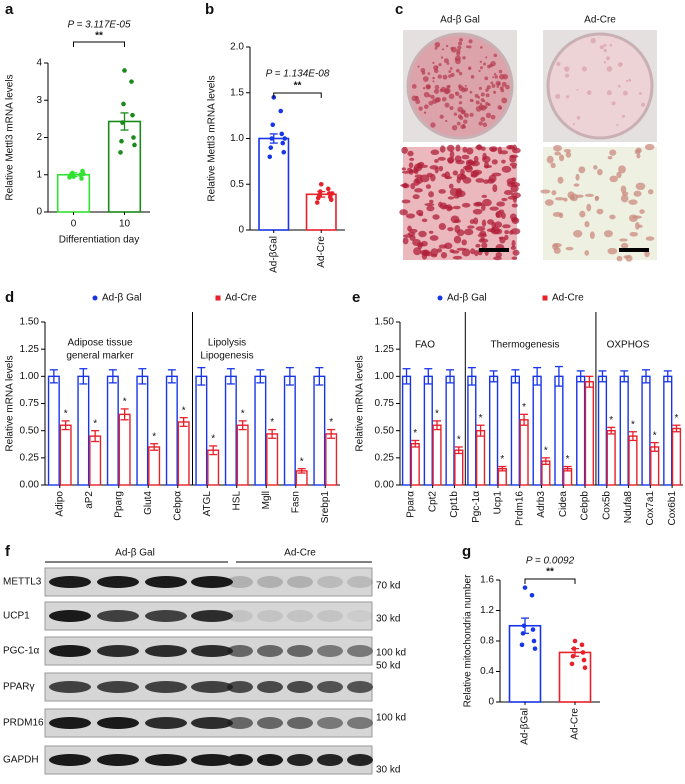  I want to click on y-tick-label: 1.25, so click(30, 349).